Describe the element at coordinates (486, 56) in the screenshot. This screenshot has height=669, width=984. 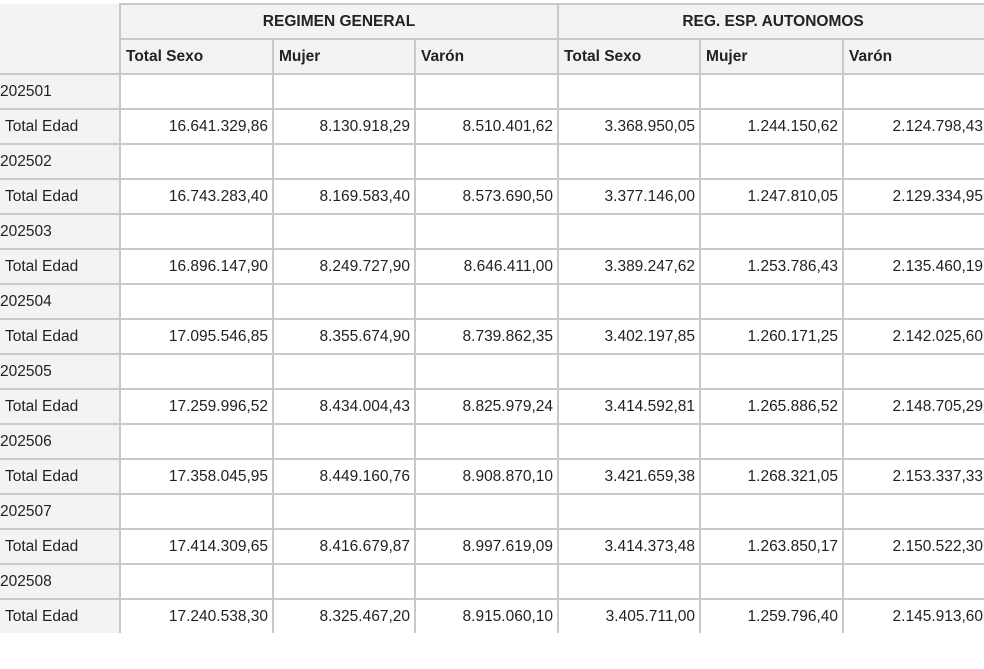
I see `subheader-rg-varon: Varón` at that location.